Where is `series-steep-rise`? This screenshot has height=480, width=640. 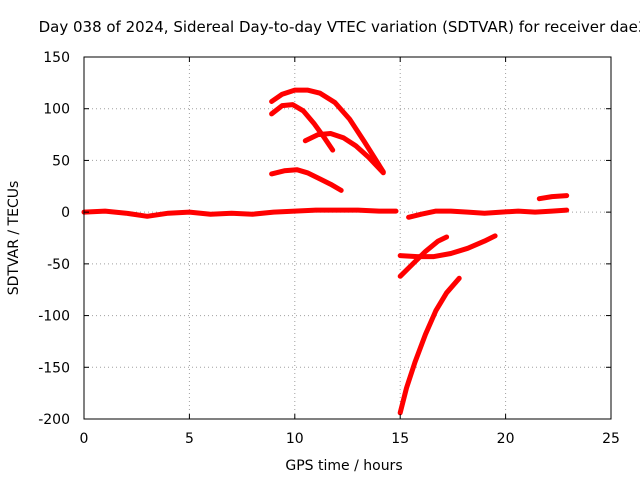 series-steep-rise is located at coordinates (429, 345).